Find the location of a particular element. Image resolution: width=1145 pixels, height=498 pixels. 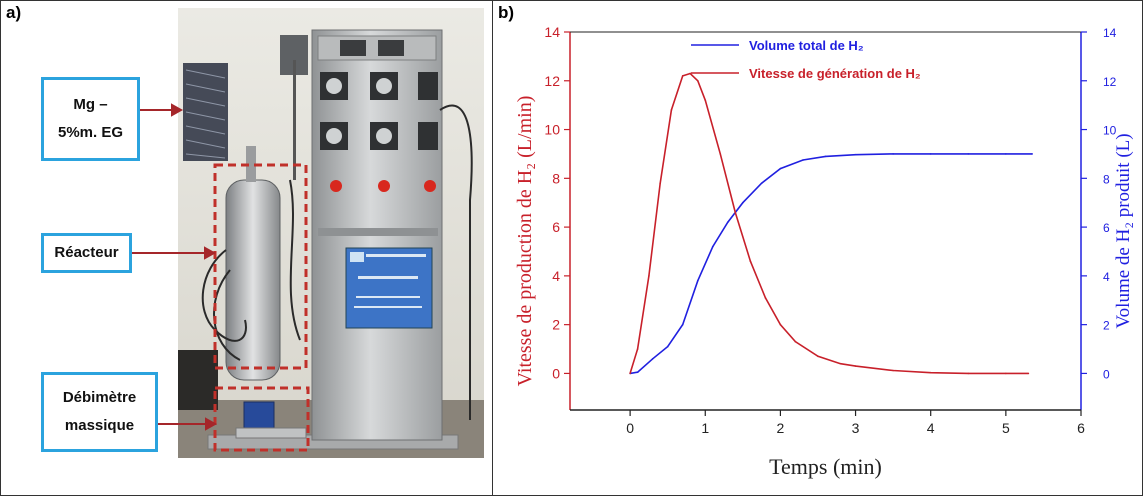

right-axis-label: Volume de H₂ produit (L) is located at coordinates (1123, 230).